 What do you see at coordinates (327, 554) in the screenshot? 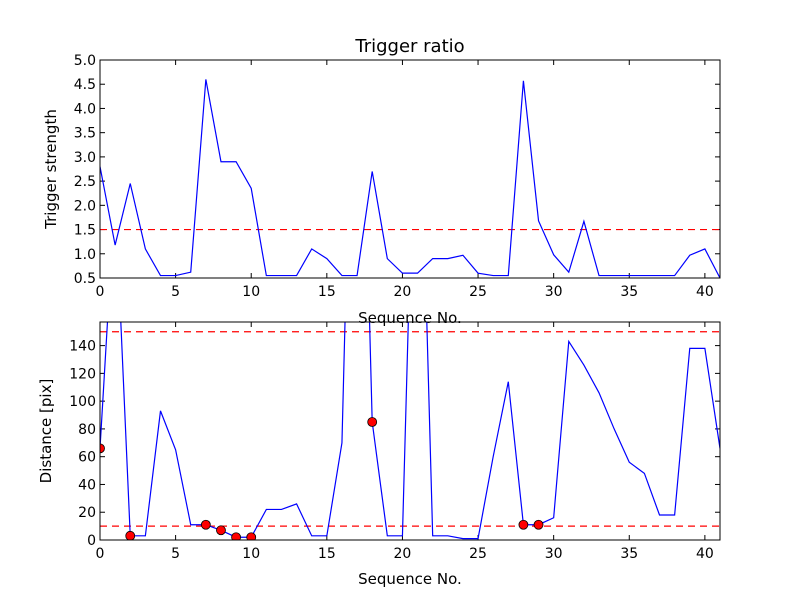
I see `bottom-chart-x-tick-label: 15` at bounding box center [327, 554].